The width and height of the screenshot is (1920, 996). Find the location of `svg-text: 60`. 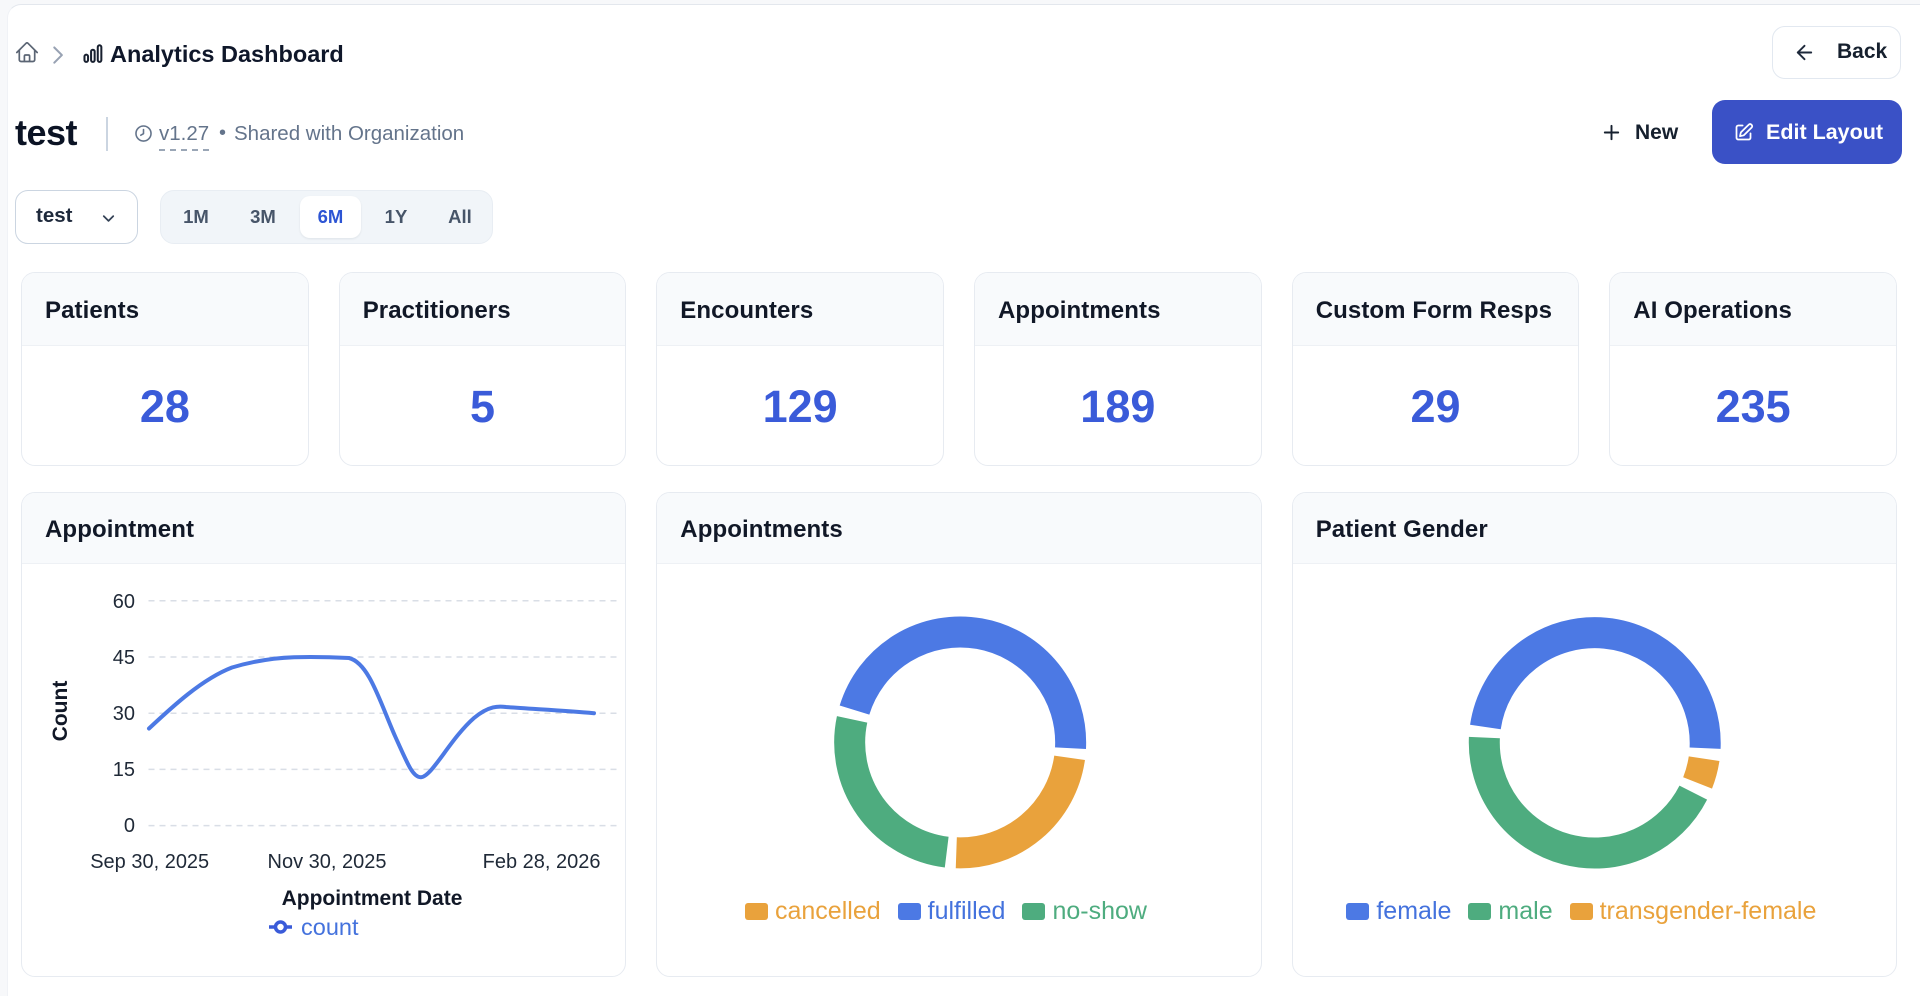

svg-text: 60 is located at coordinates (124, 602).